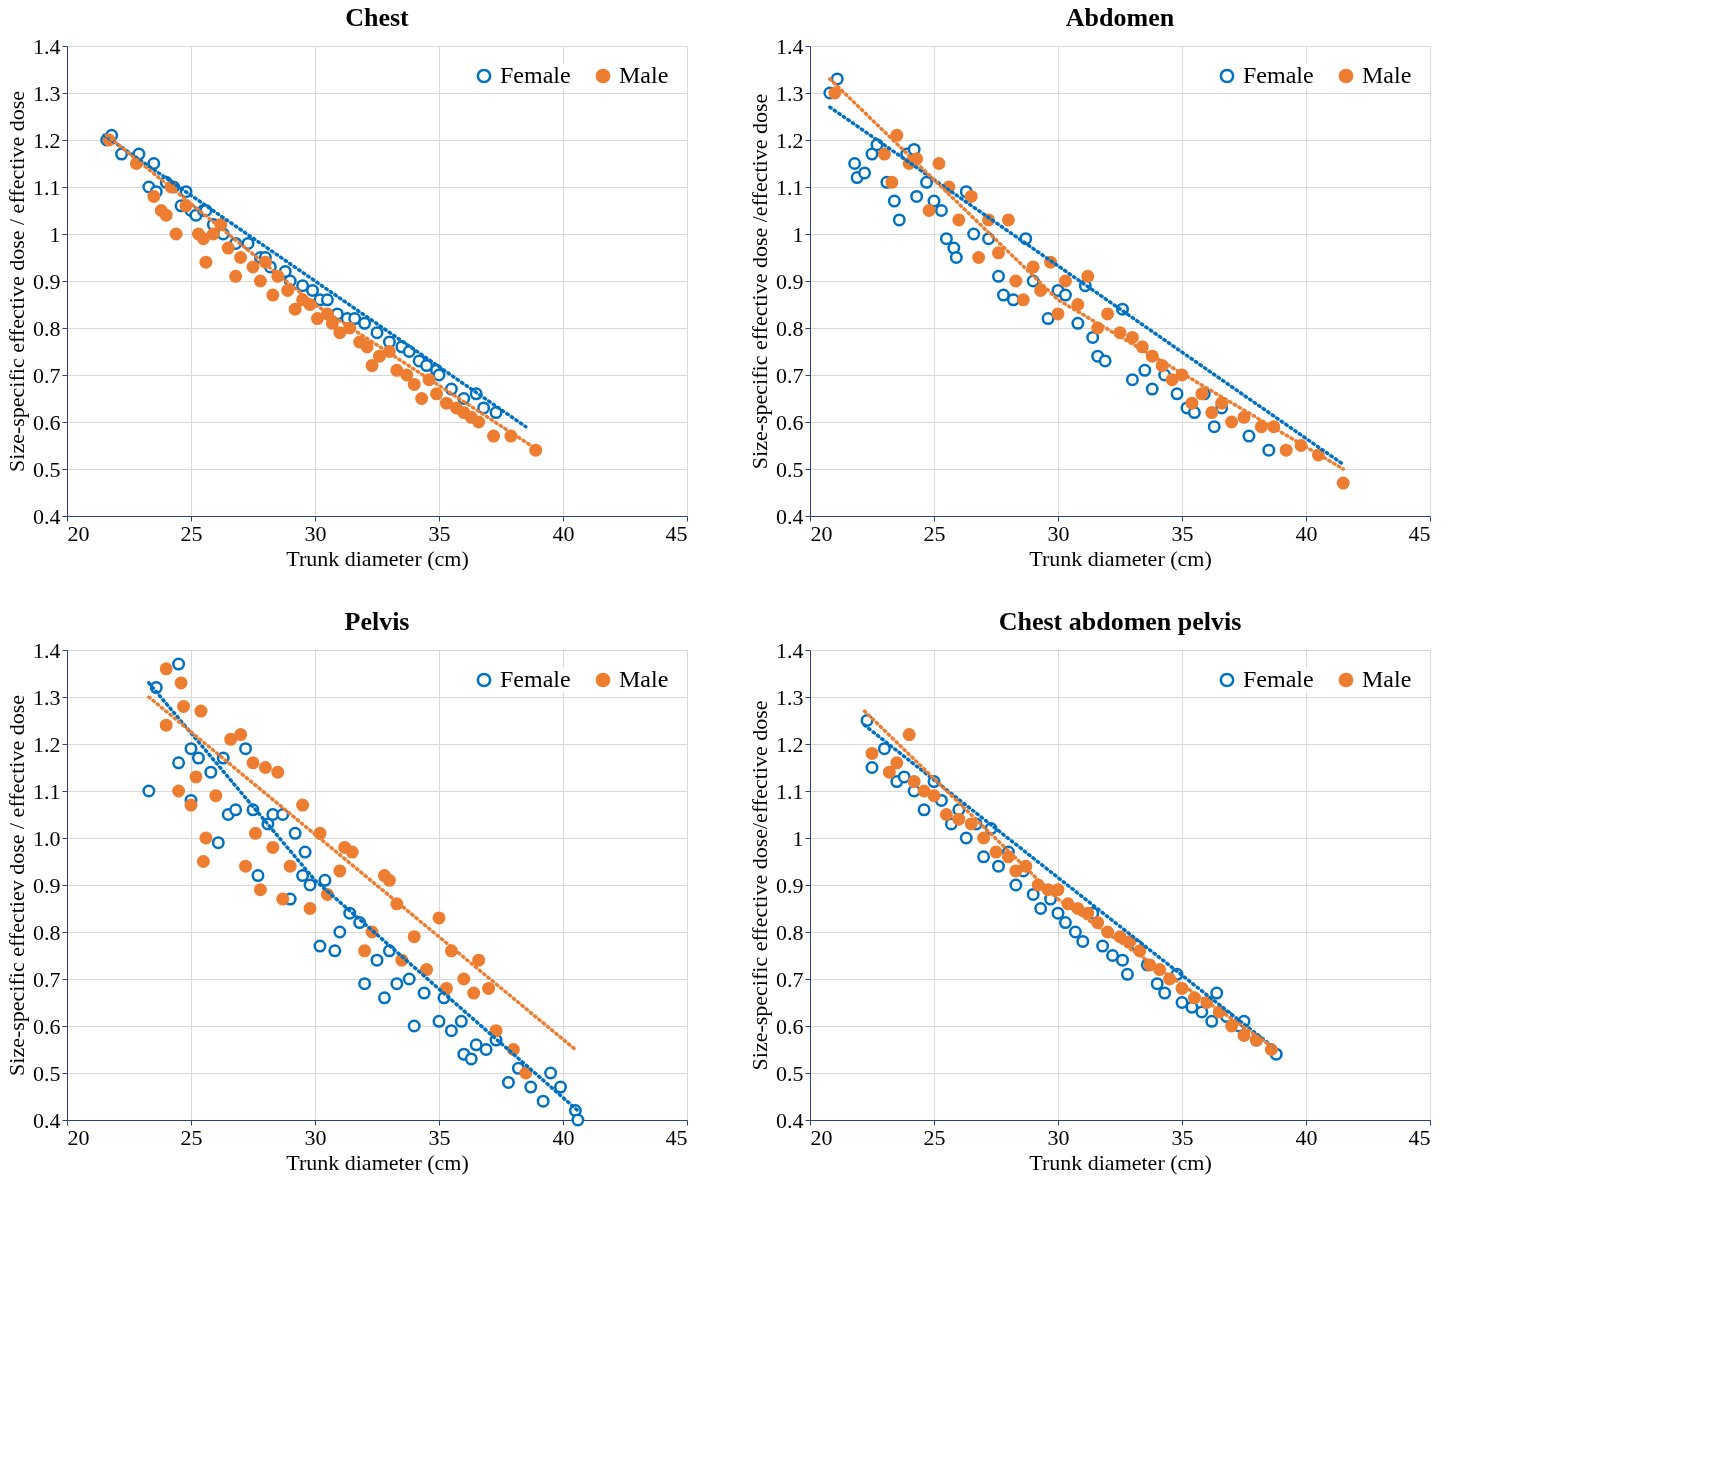 This screenshot has height=1457, width=1725. Describe the element at coordinates (377, 17) in the screenshot. I see `chart-title: Chest` at that location.